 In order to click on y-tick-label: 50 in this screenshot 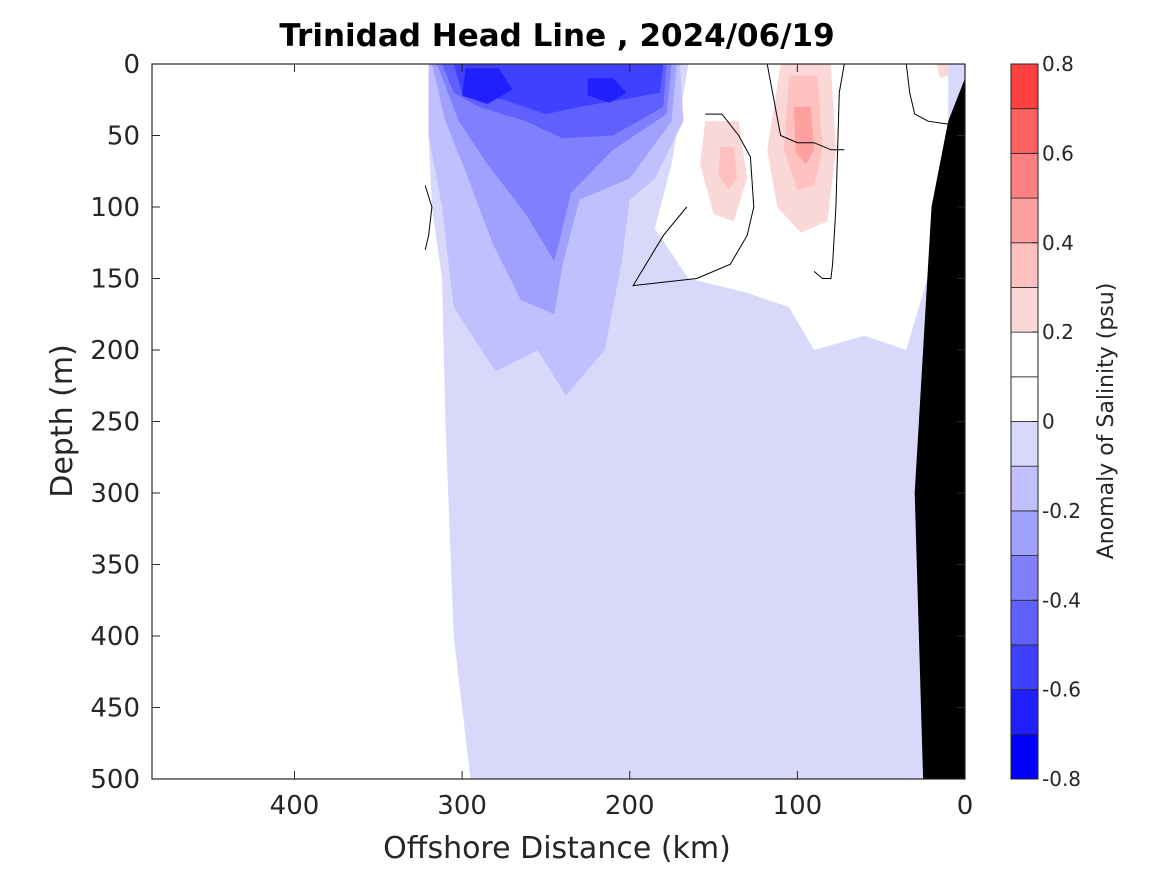, I will do `click(123, 137)`.